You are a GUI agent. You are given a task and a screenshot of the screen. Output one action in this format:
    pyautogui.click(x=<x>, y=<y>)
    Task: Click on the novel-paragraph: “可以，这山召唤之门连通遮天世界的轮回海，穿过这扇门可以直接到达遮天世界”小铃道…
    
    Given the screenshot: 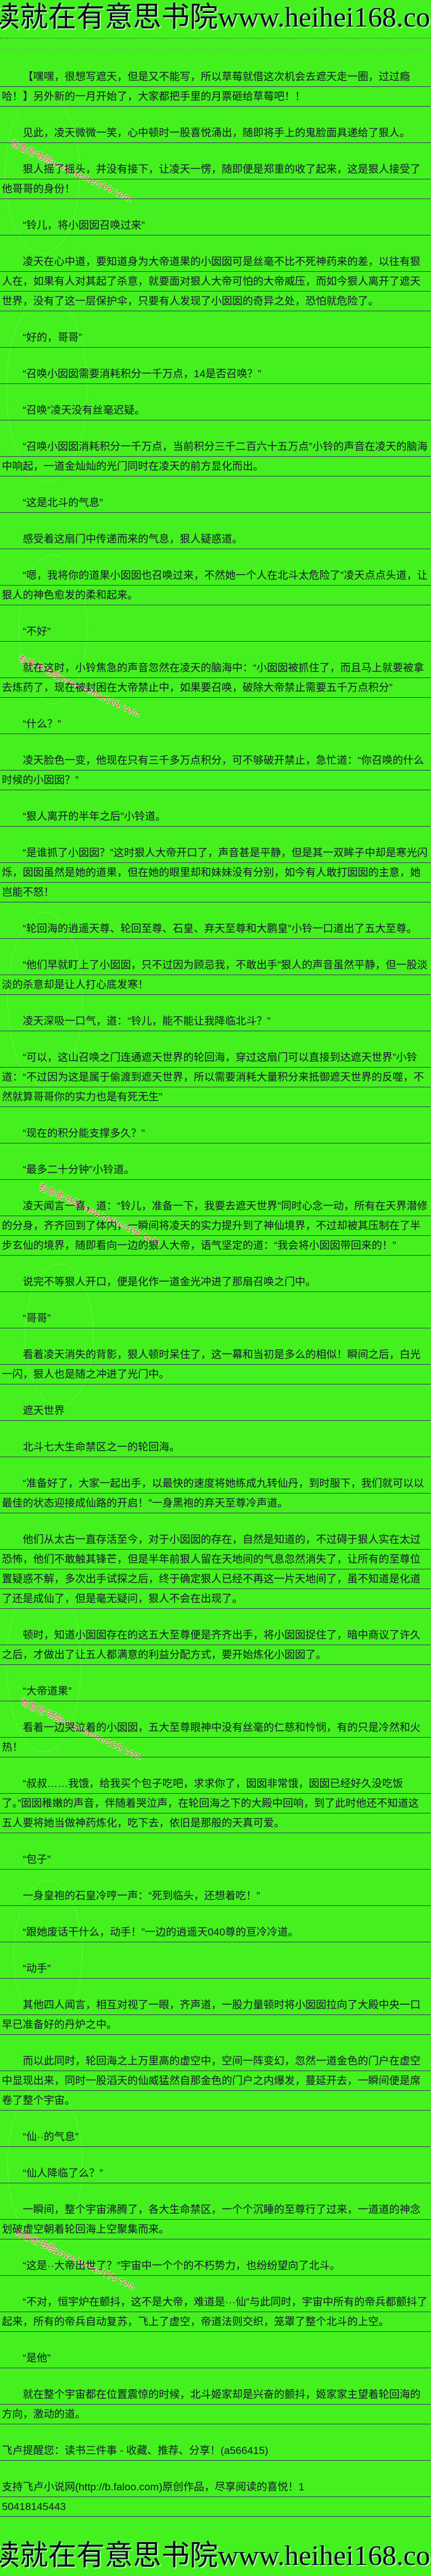 What is the action you would take?
    pyautogui.click(x=216, y=1077)
    